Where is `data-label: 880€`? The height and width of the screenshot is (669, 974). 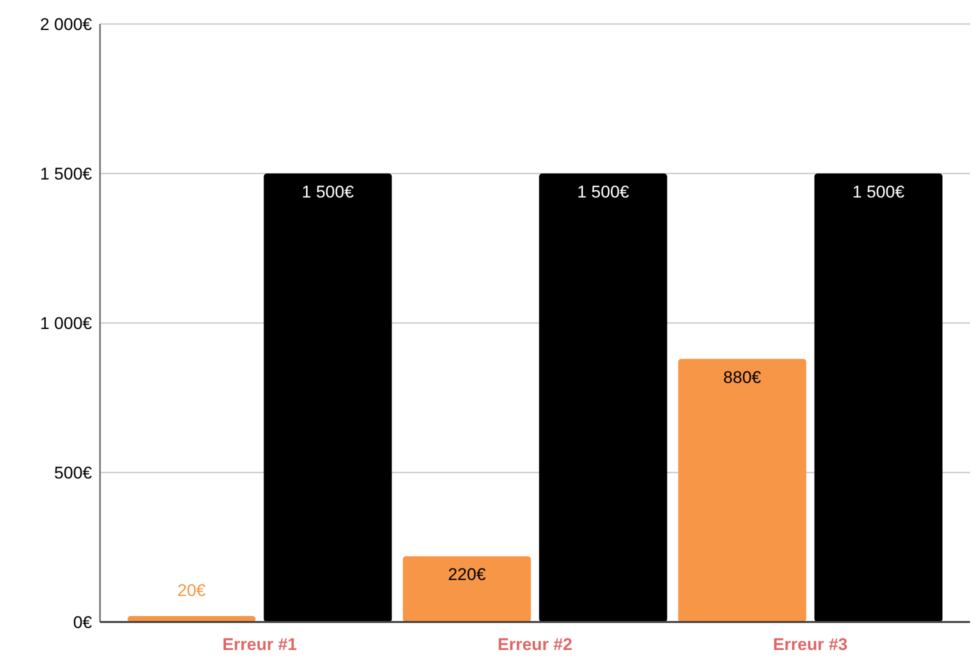
data-label: 880€ is located at coordinates (742, 377).